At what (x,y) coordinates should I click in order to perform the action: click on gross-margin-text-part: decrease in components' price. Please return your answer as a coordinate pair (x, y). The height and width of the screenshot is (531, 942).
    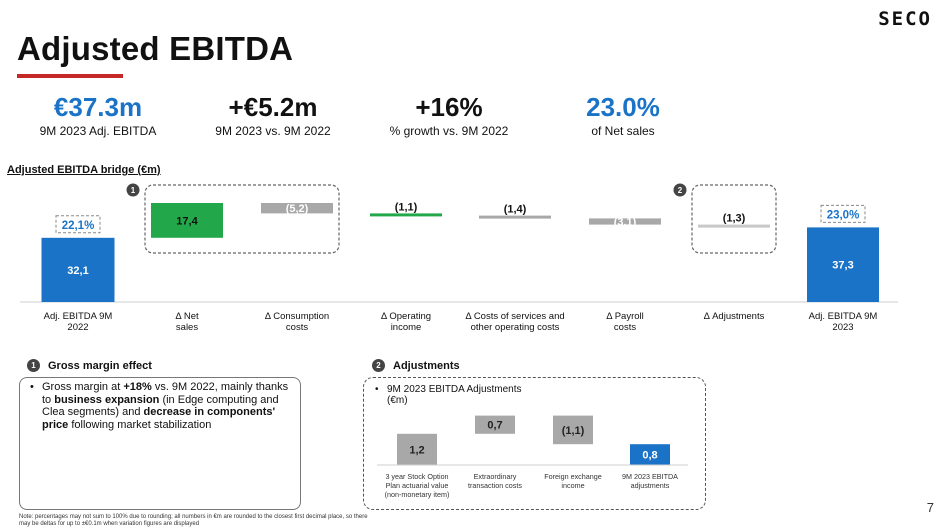
    Looking at the image, I should click on (159, 418).